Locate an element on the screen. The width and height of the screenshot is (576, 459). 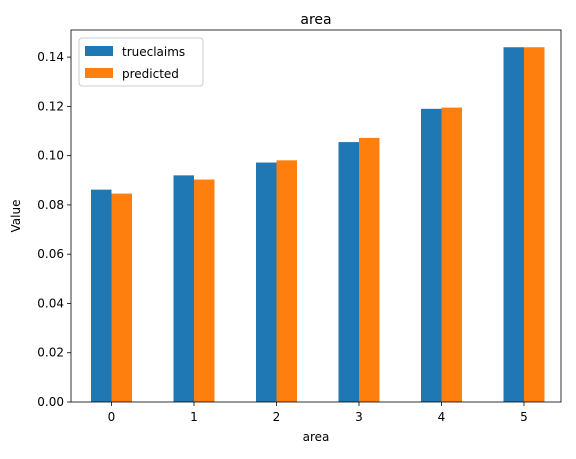
legend-swatch-trueclaims is located at coordinates (99, 51).